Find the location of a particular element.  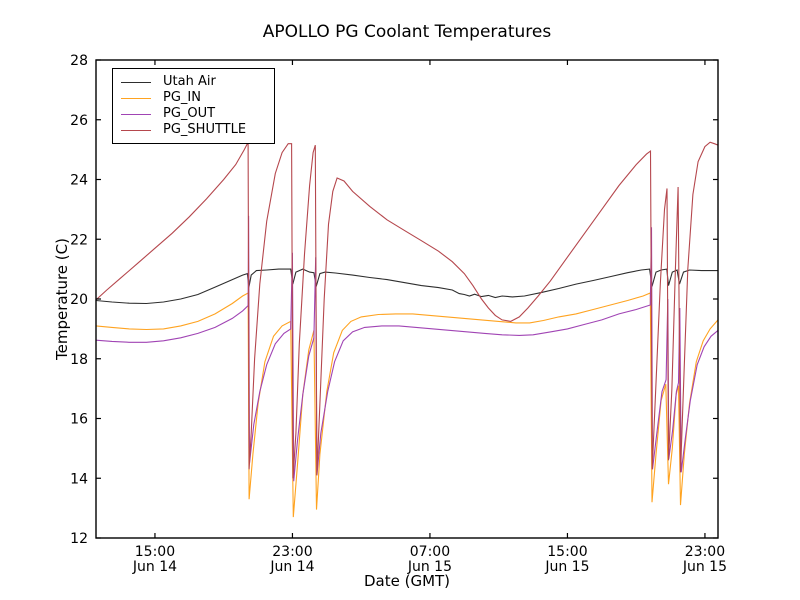

legend-label: PG_OUT is located at coordinates (189, 113).